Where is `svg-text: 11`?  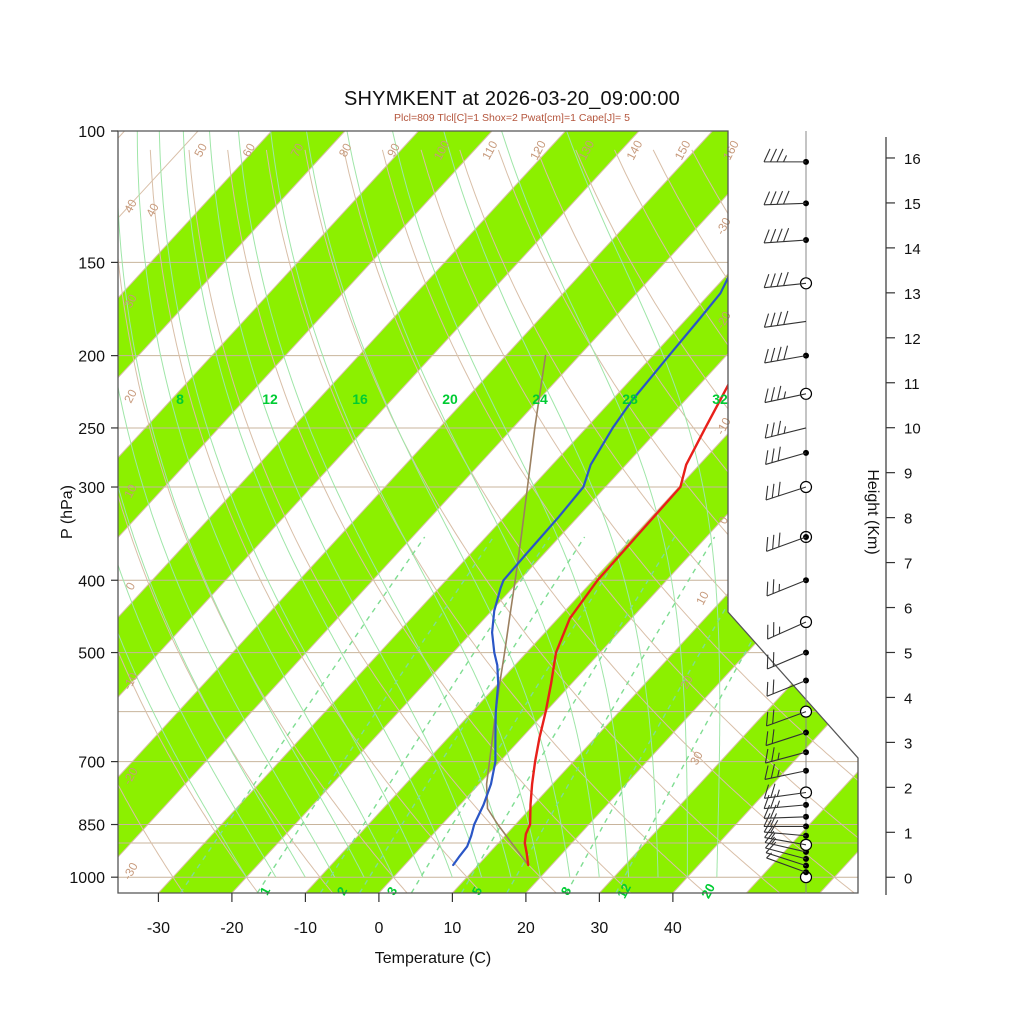
svg-text: 11 is located at coordinates (912, 384).